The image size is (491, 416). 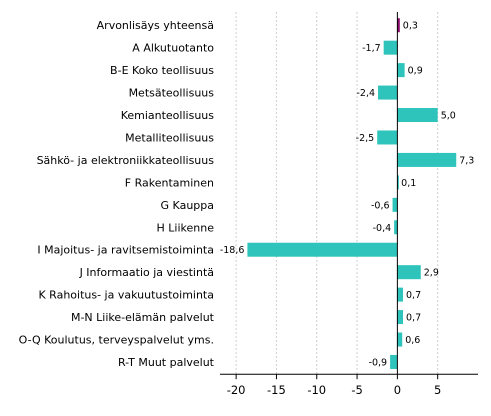 I want to click on value-label-4: 5,0, so click(x=448, y=116).